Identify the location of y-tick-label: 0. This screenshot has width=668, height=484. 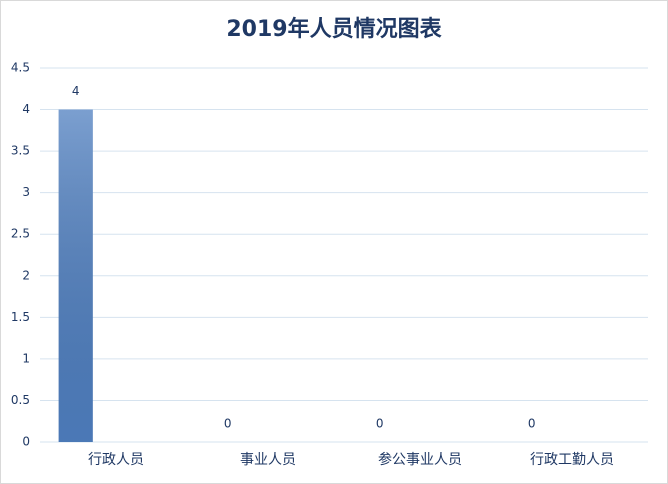
(26, 442).